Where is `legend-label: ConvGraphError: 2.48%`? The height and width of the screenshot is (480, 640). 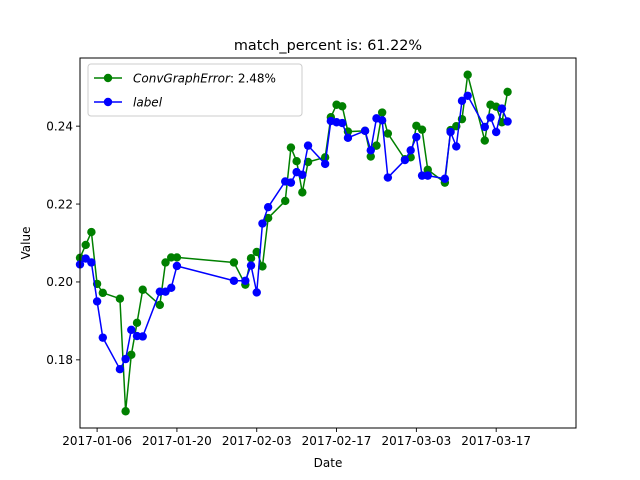
legend-label: ConvGraphError: 2.48% is located at coordinates (204, 79).